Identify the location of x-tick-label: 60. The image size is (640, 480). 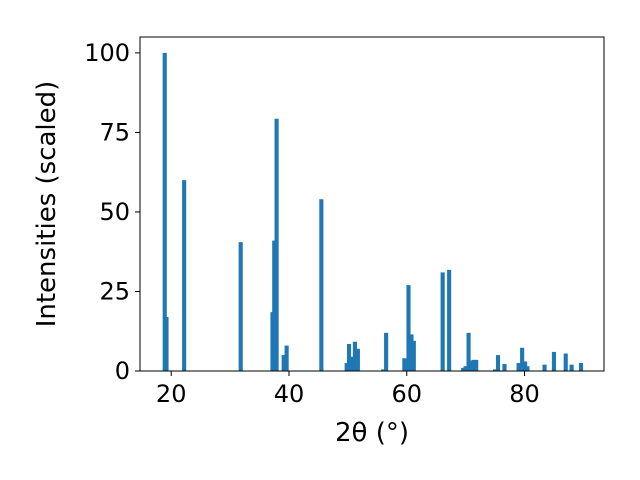
(406, 394).